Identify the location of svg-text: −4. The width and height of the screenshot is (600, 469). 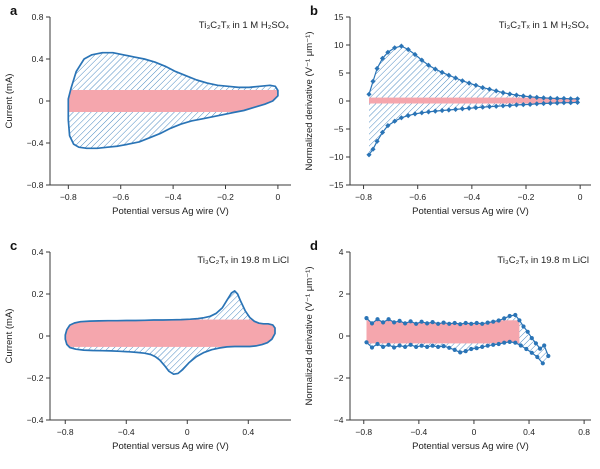
(339, 420).